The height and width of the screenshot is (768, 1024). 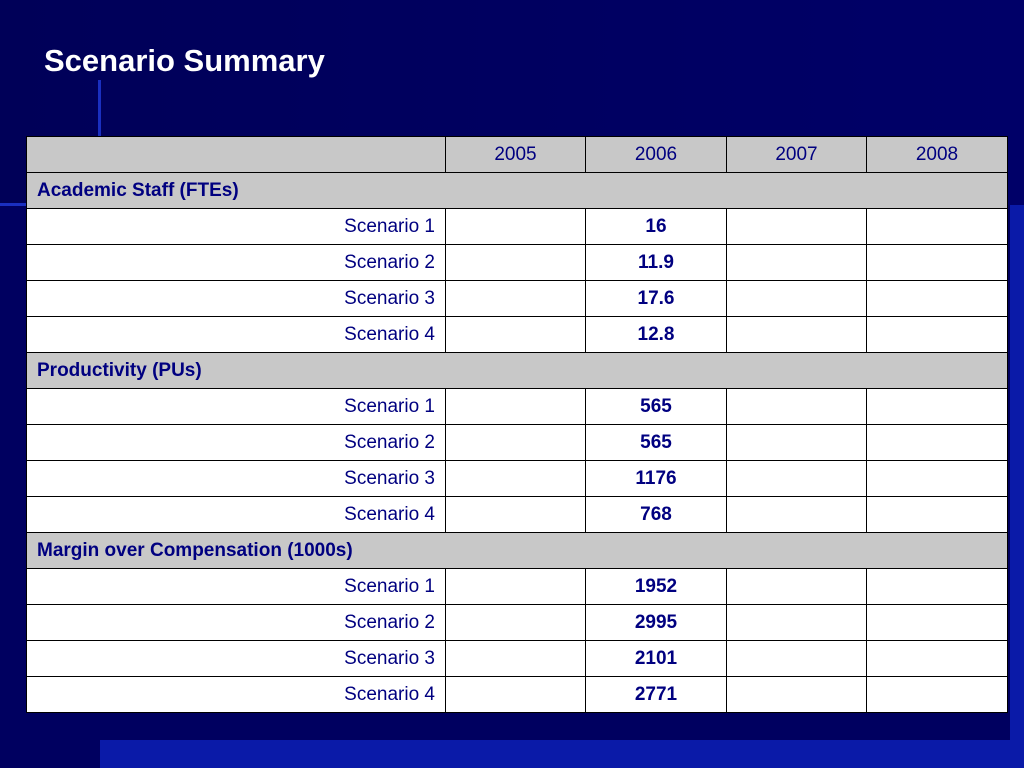 I want to click on section-heading: Margin over Compensation (1000s), so click(x=517, y=550).